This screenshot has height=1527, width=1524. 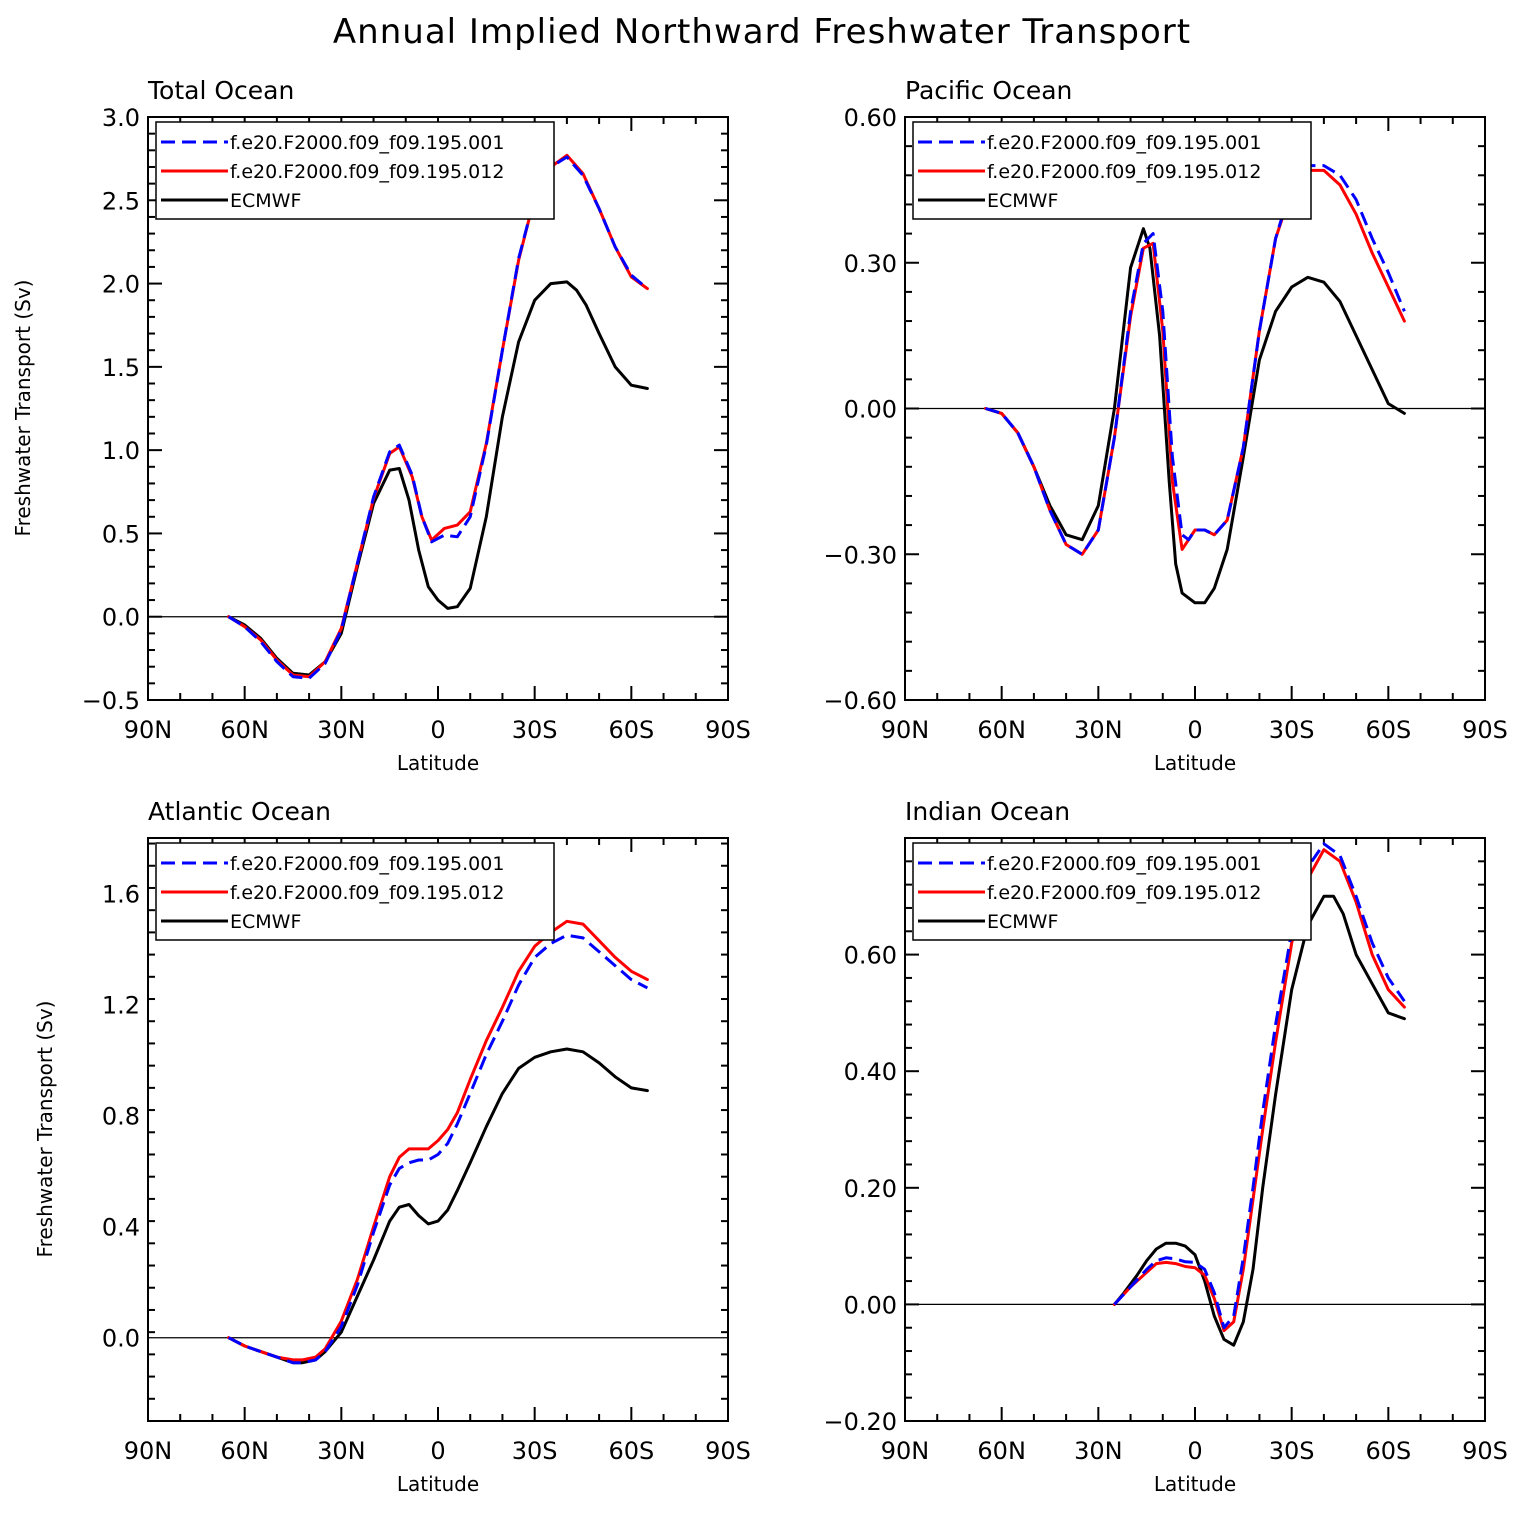 I want to click on y-tick-label: 0.5, so click(x=121, y=534).